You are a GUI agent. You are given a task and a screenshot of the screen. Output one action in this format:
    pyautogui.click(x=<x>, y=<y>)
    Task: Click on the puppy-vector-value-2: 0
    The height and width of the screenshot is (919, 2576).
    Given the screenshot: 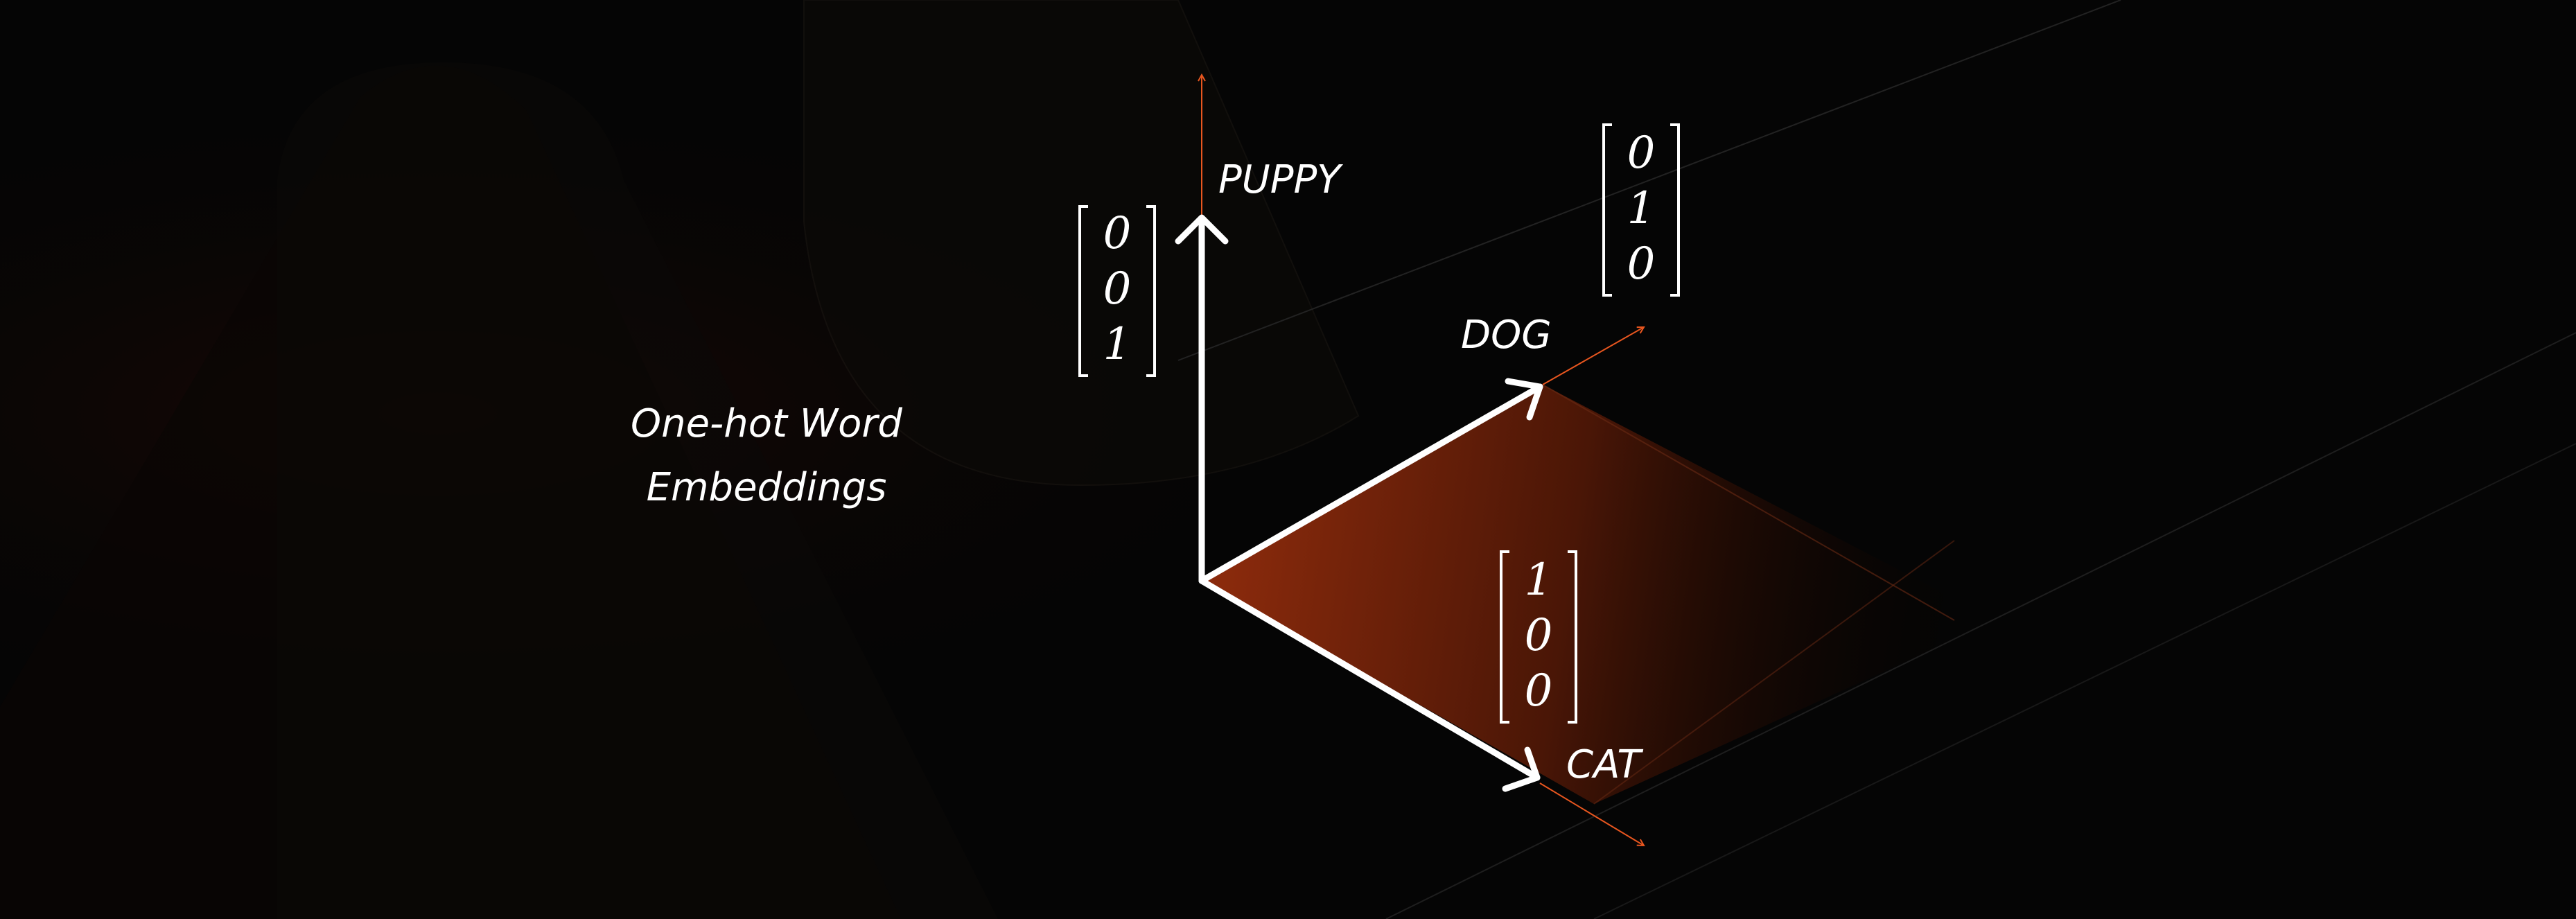 What is the action you would take?
    pyautogui.click(x=1117, y=289)
    